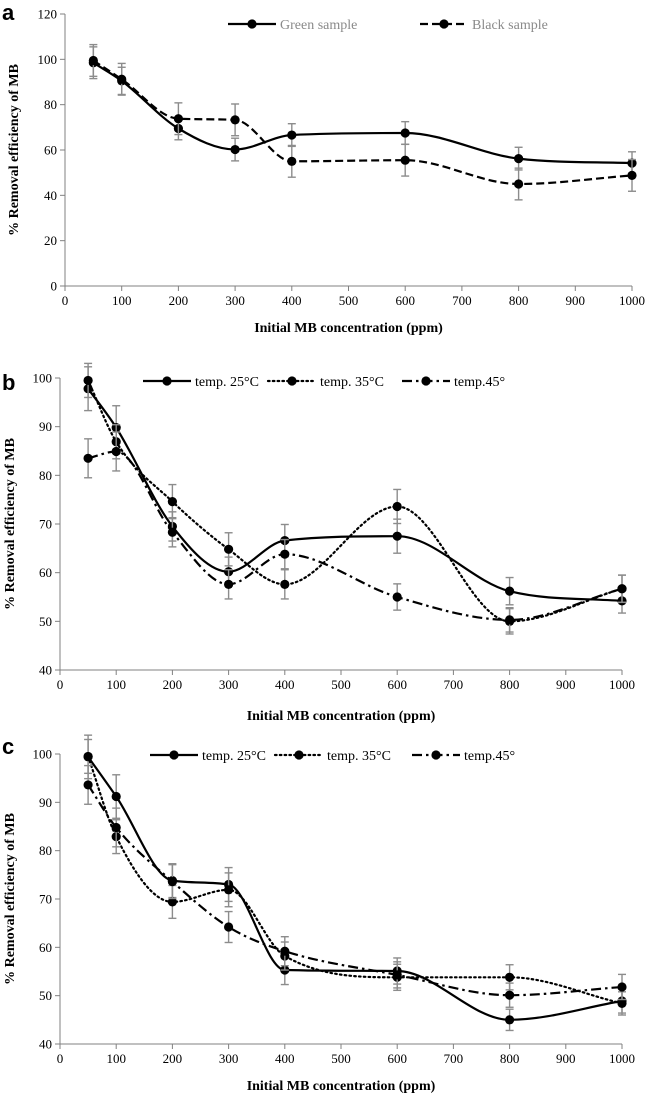 This screenshot has height=1102, width=647. I want to click on legend-entry: Black sample, so click(484, 25).